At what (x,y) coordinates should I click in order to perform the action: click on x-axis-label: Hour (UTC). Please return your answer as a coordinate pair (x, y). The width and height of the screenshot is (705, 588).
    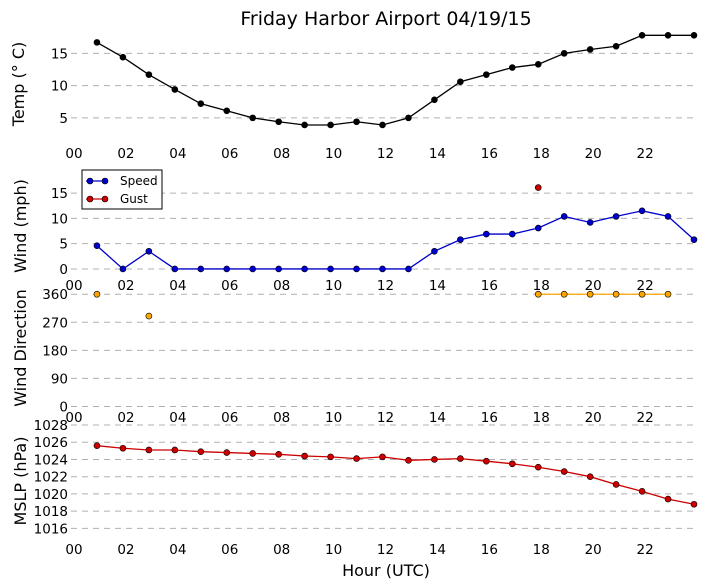
    Looking at the image, I should click on (386, 570).